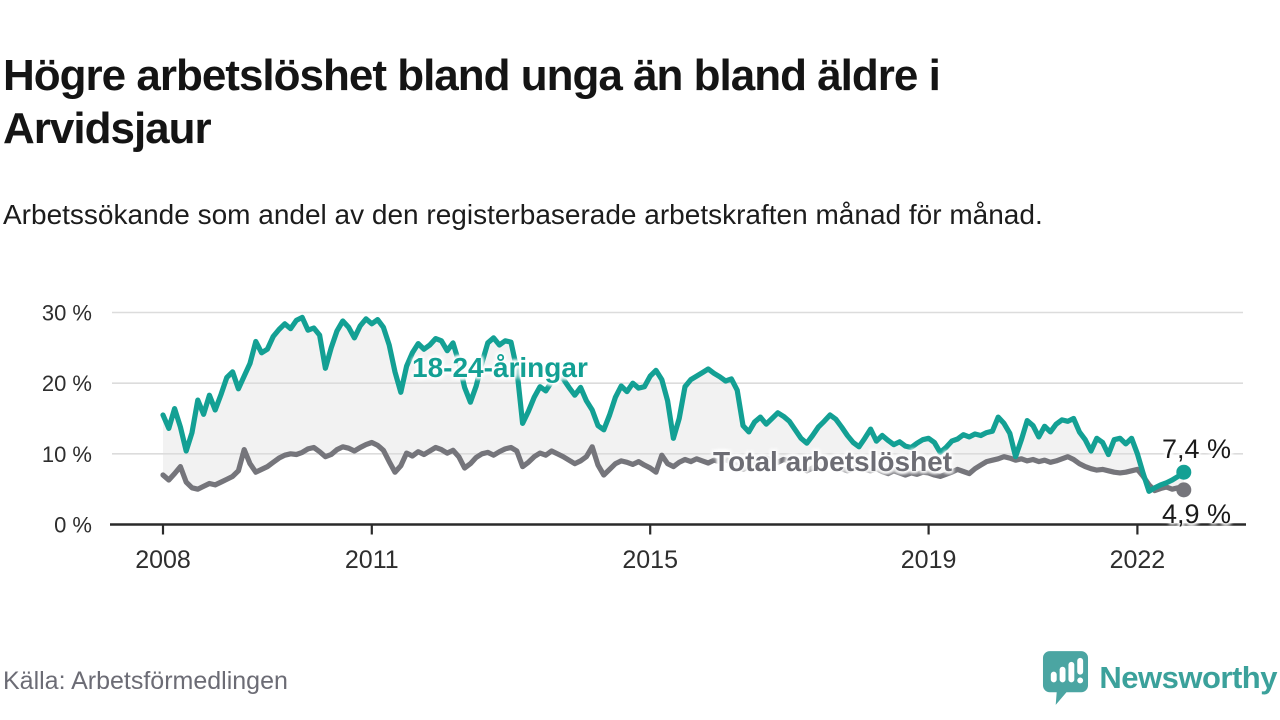  I want to click on end-value-label-total: 4,9 %, so click(1197, 514).